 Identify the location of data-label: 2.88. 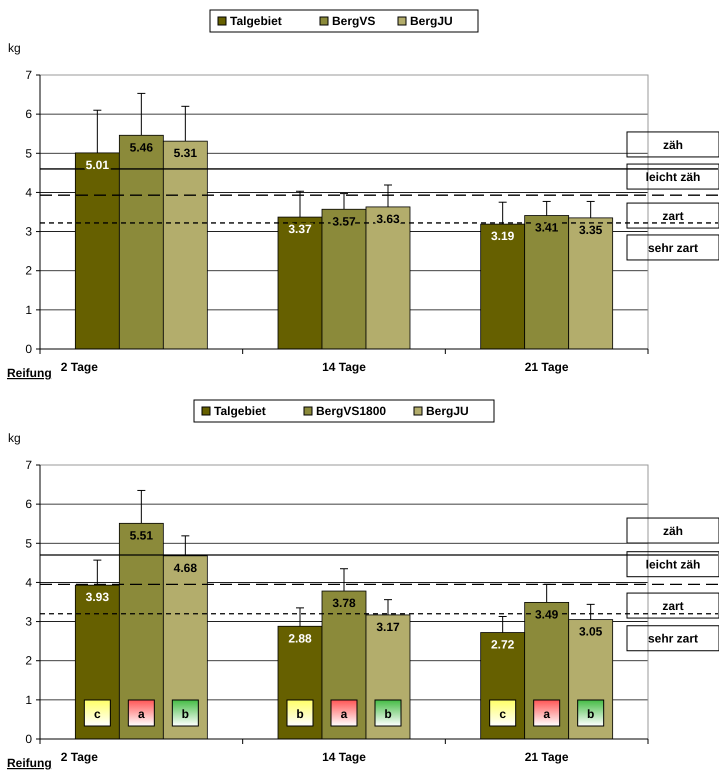
(300, 638).